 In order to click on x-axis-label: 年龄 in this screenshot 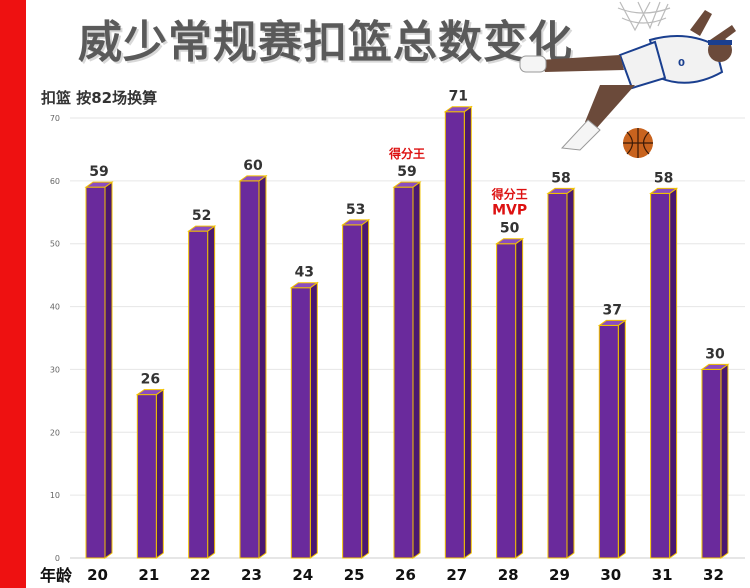, I will do `click(56, 575)`.